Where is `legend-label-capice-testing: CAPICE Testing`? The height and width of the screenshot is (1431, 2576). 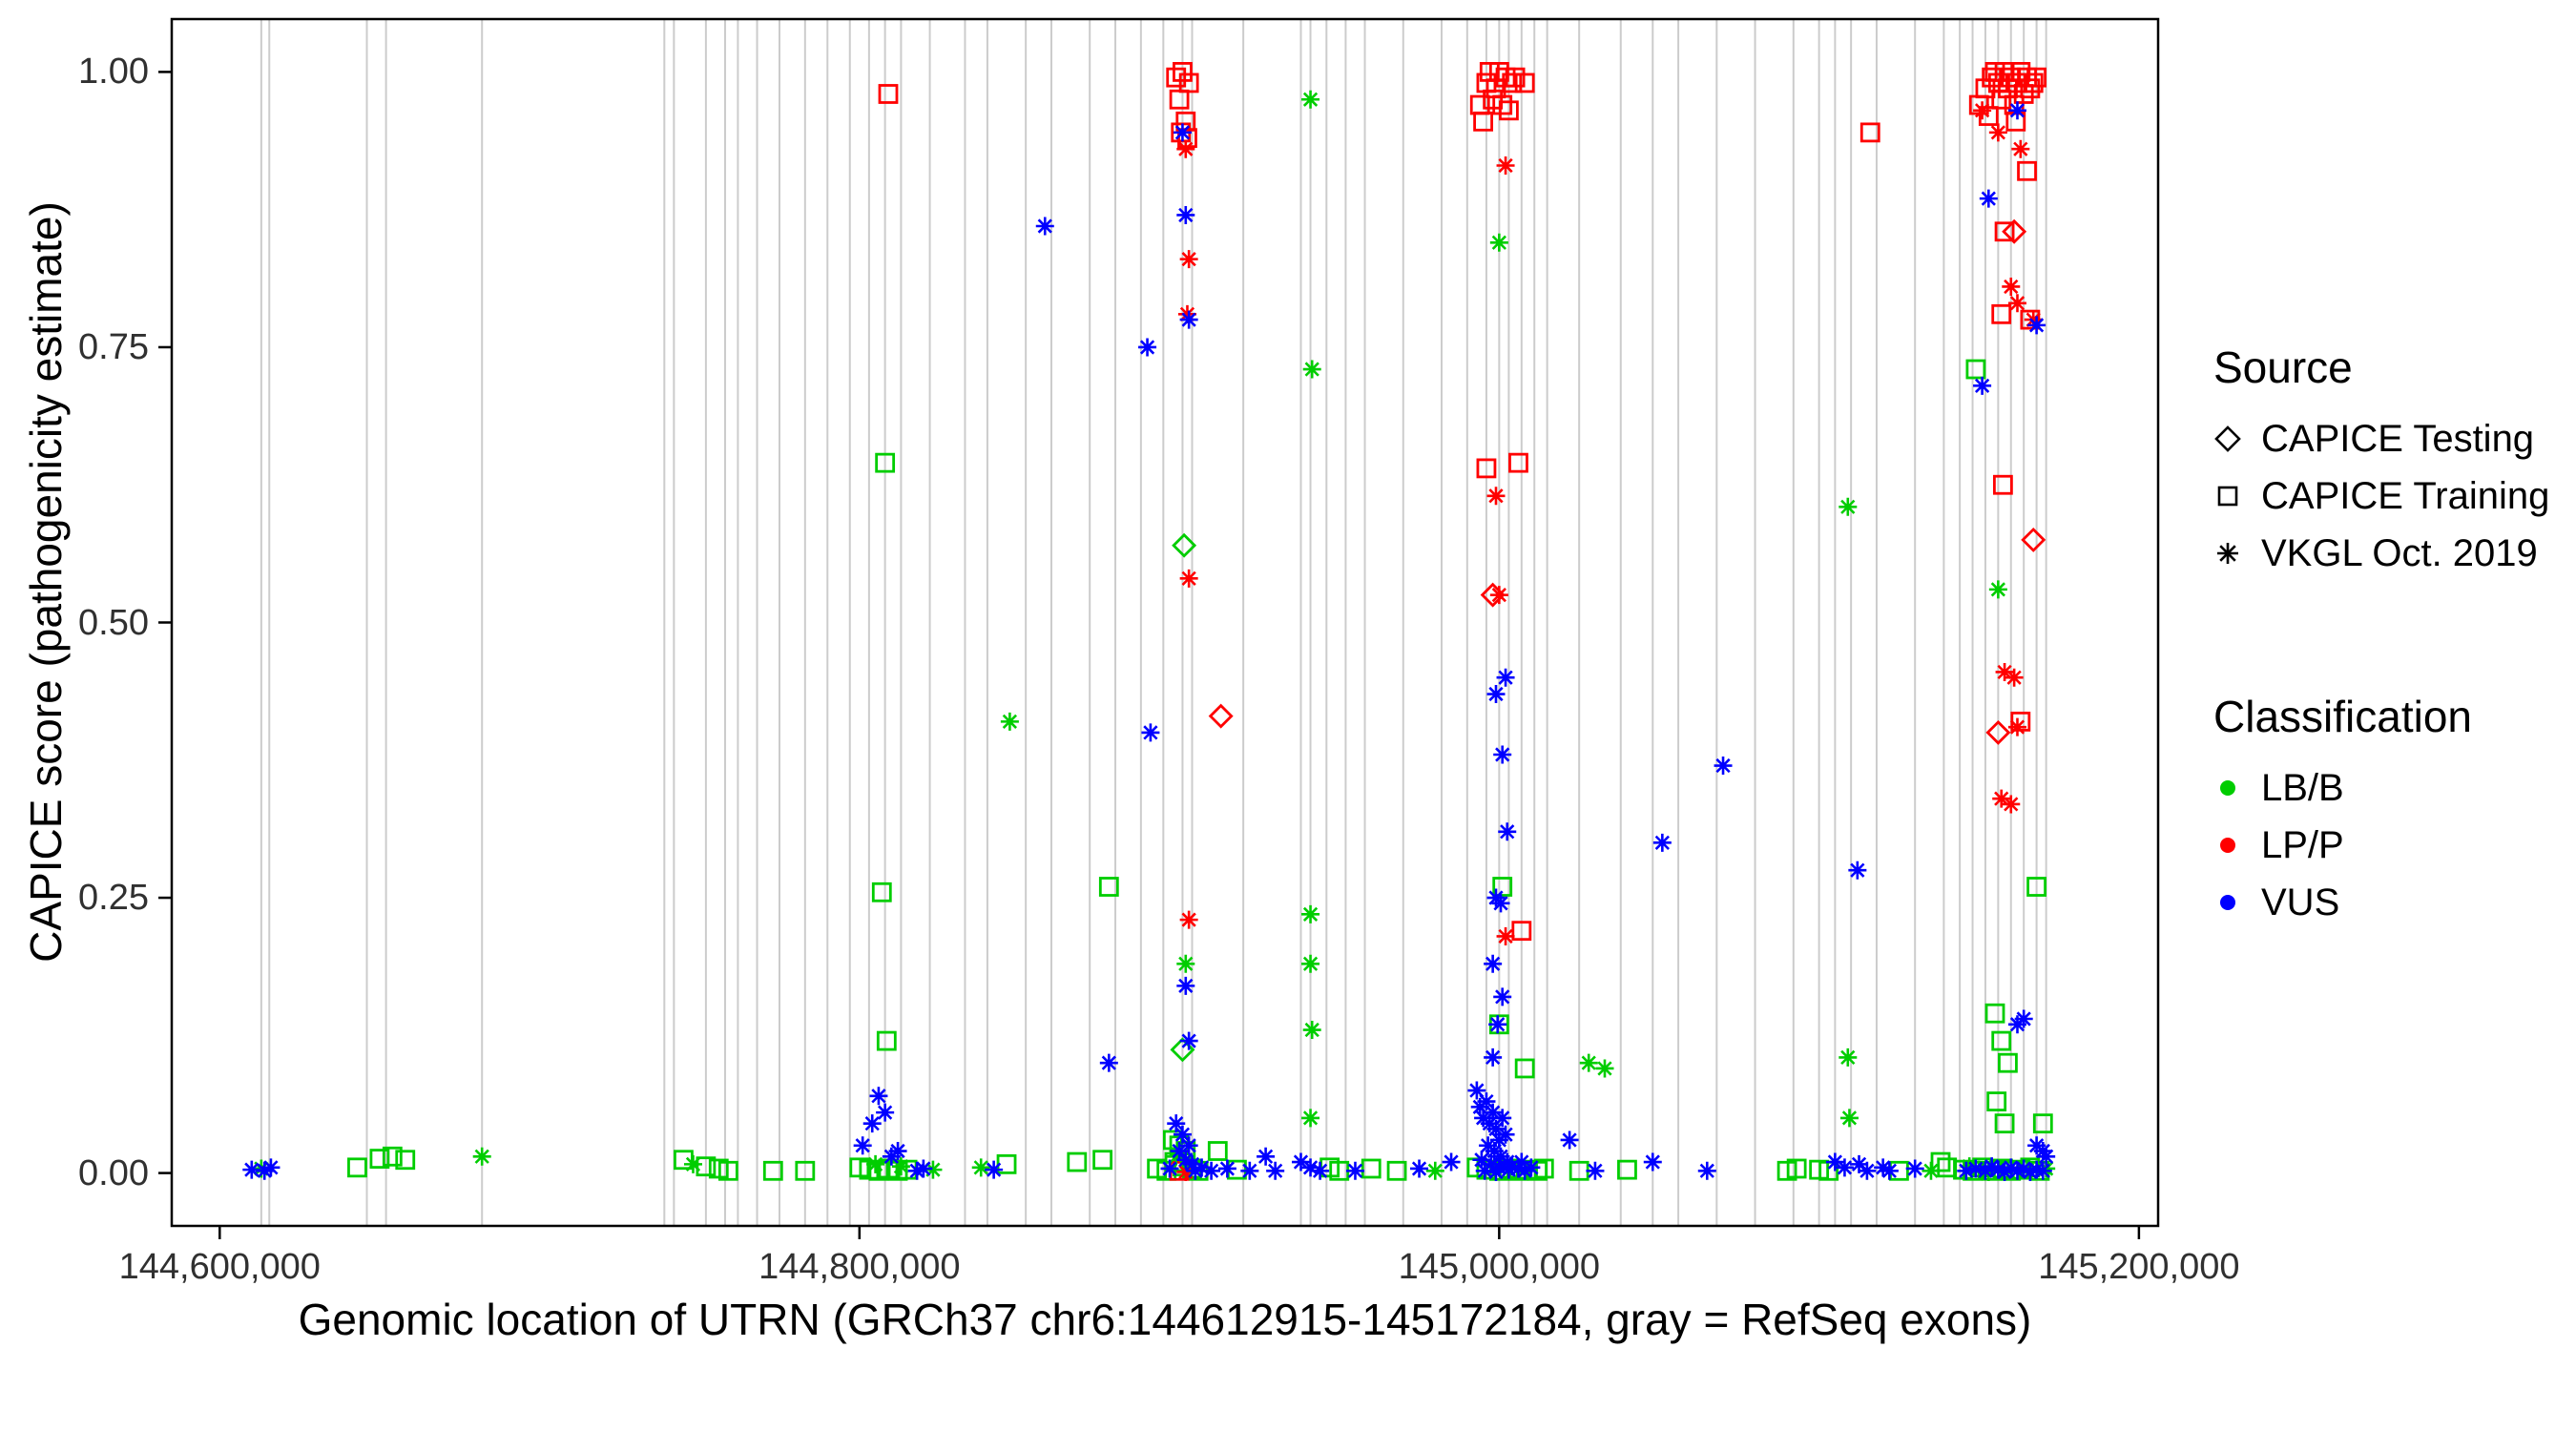 legend-label-capice-testing: CAPICE Testing is located at coordinates (2398, 439).